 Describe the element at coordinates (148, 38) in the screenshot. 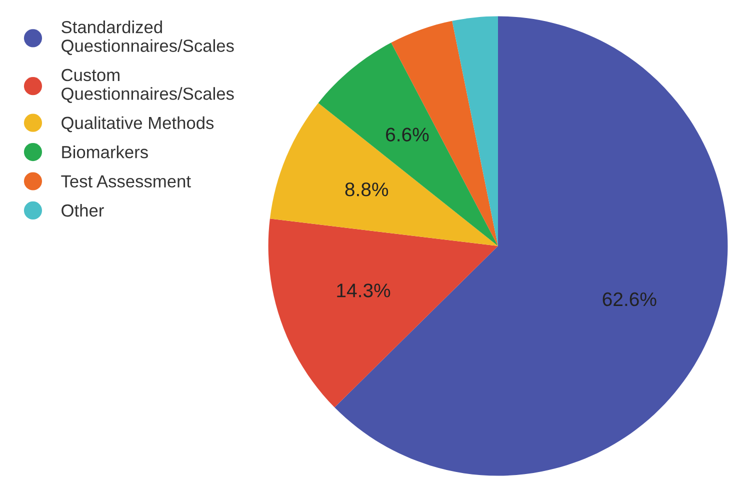

I see `legend-label: Standardized Questionnaires/Scales` at that location.